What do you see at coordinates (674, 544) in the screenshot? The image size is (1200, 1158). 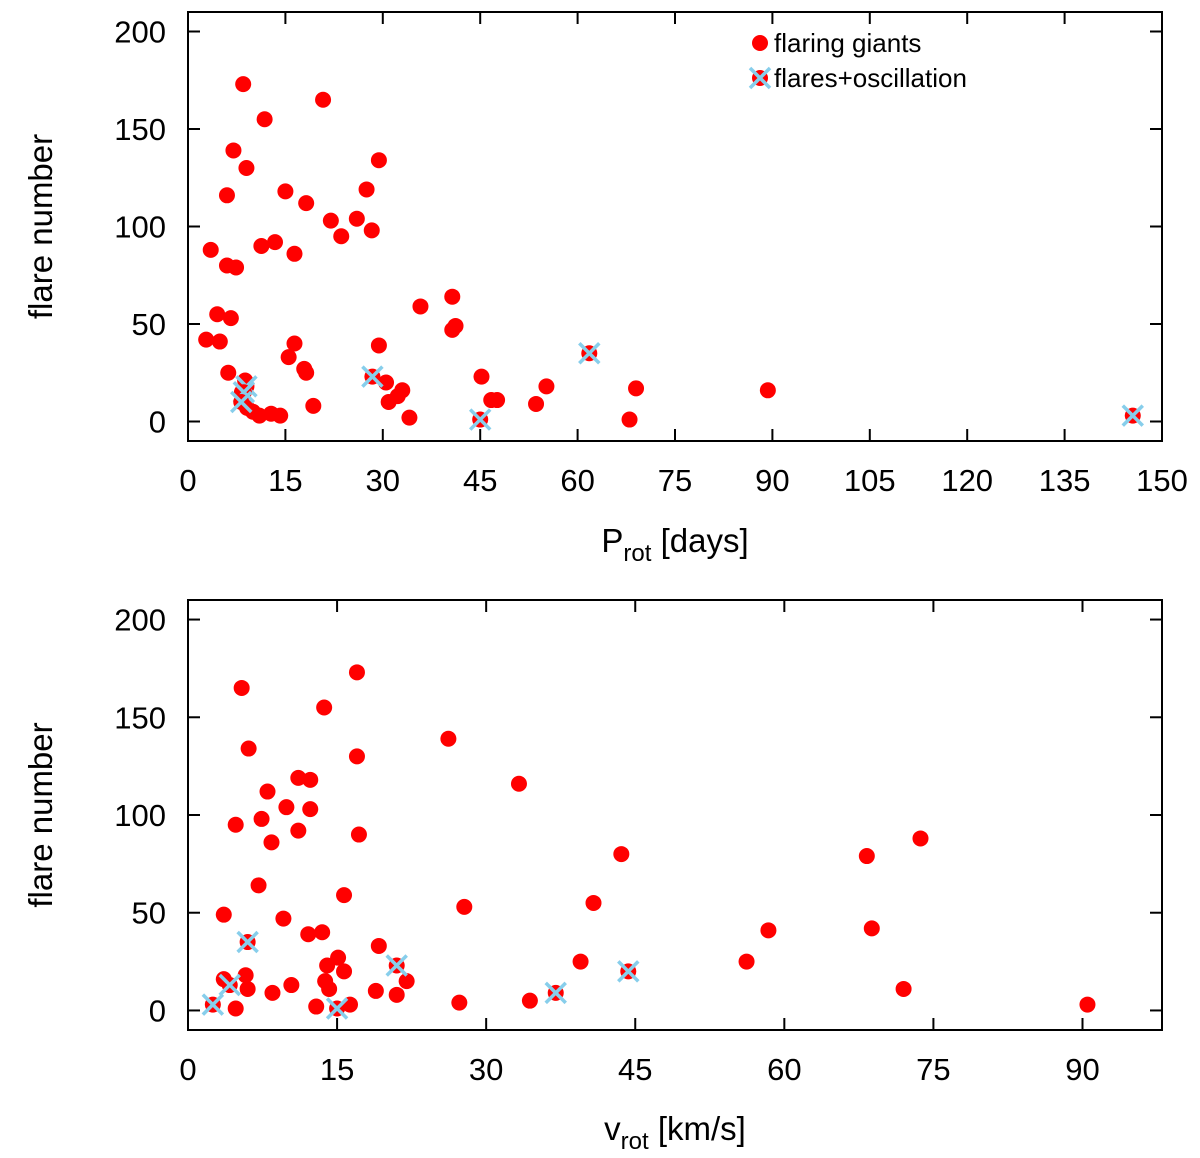 I see `x-axis-label: Prot [days]` at bounding box center [674, 544].